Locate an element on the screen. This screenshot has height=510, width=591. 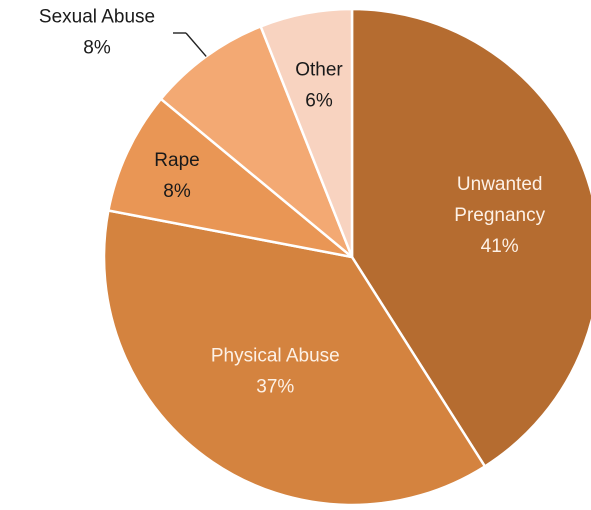
sexual-abuse-leader-line-segment is located at coordinates (196, 44).